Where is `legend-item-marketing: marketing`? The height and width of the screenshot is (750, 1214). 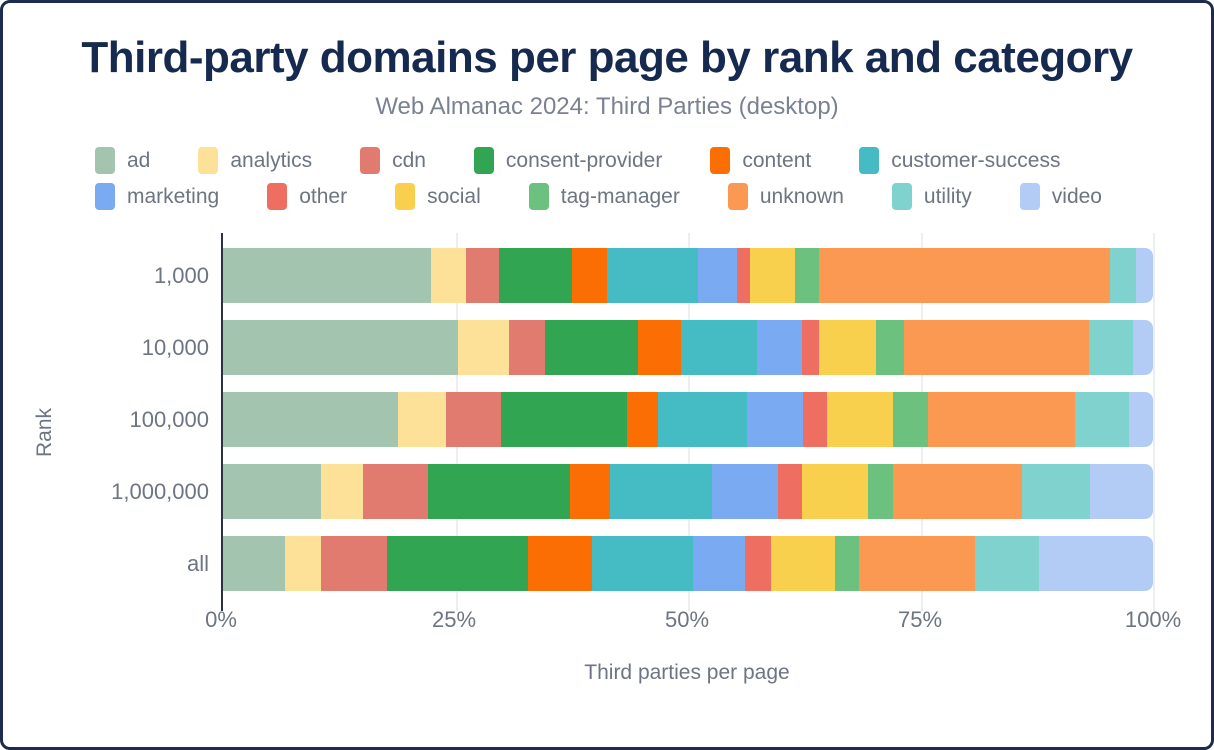
legend-item-marketing: marketing is located at coordinates (157, 196).